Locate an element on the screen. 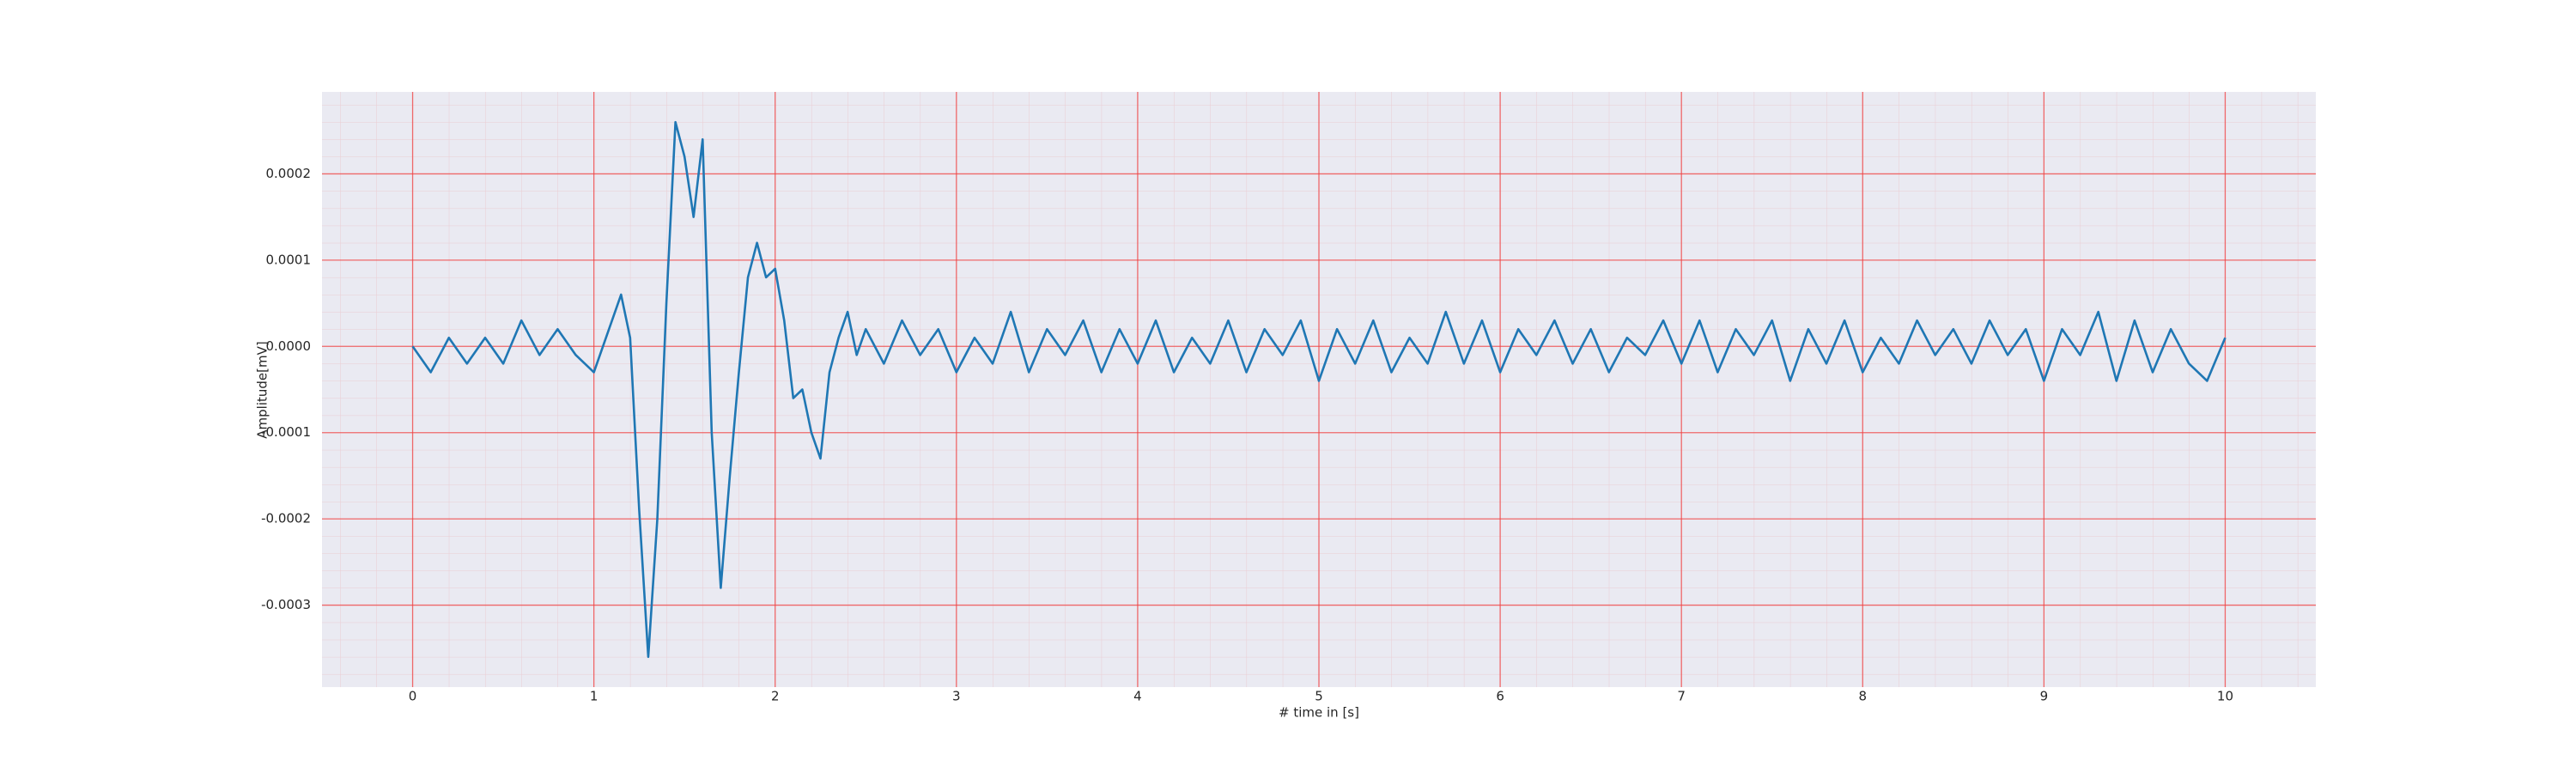  x-tick-label: 5 is located at coordinates (1319, 696).